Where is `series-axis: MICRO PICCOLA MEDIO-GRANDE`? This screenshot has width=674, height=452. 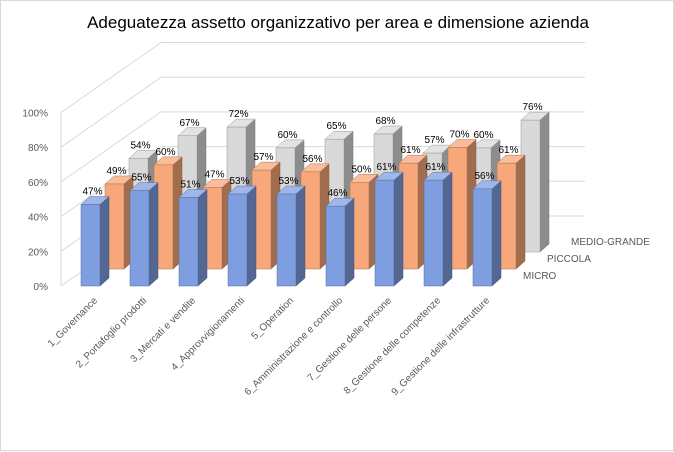
series-axis: MICRO PICCOLA MEDIO-GRANDE is located at coordinates (586, 259).